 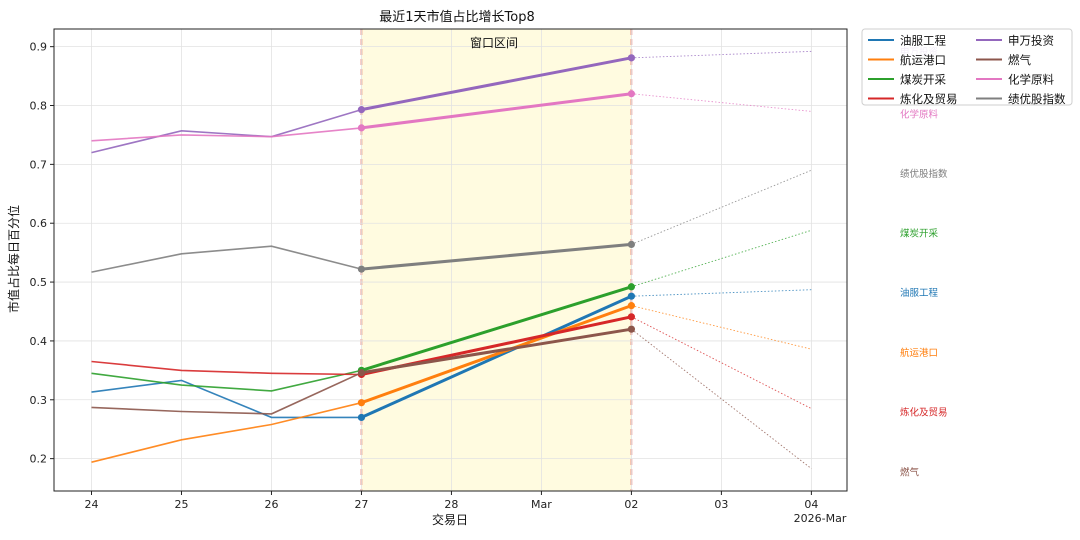 I want to click on end-label-炼化及贸易: 炼化及贸易, so click(x=924, y=413).